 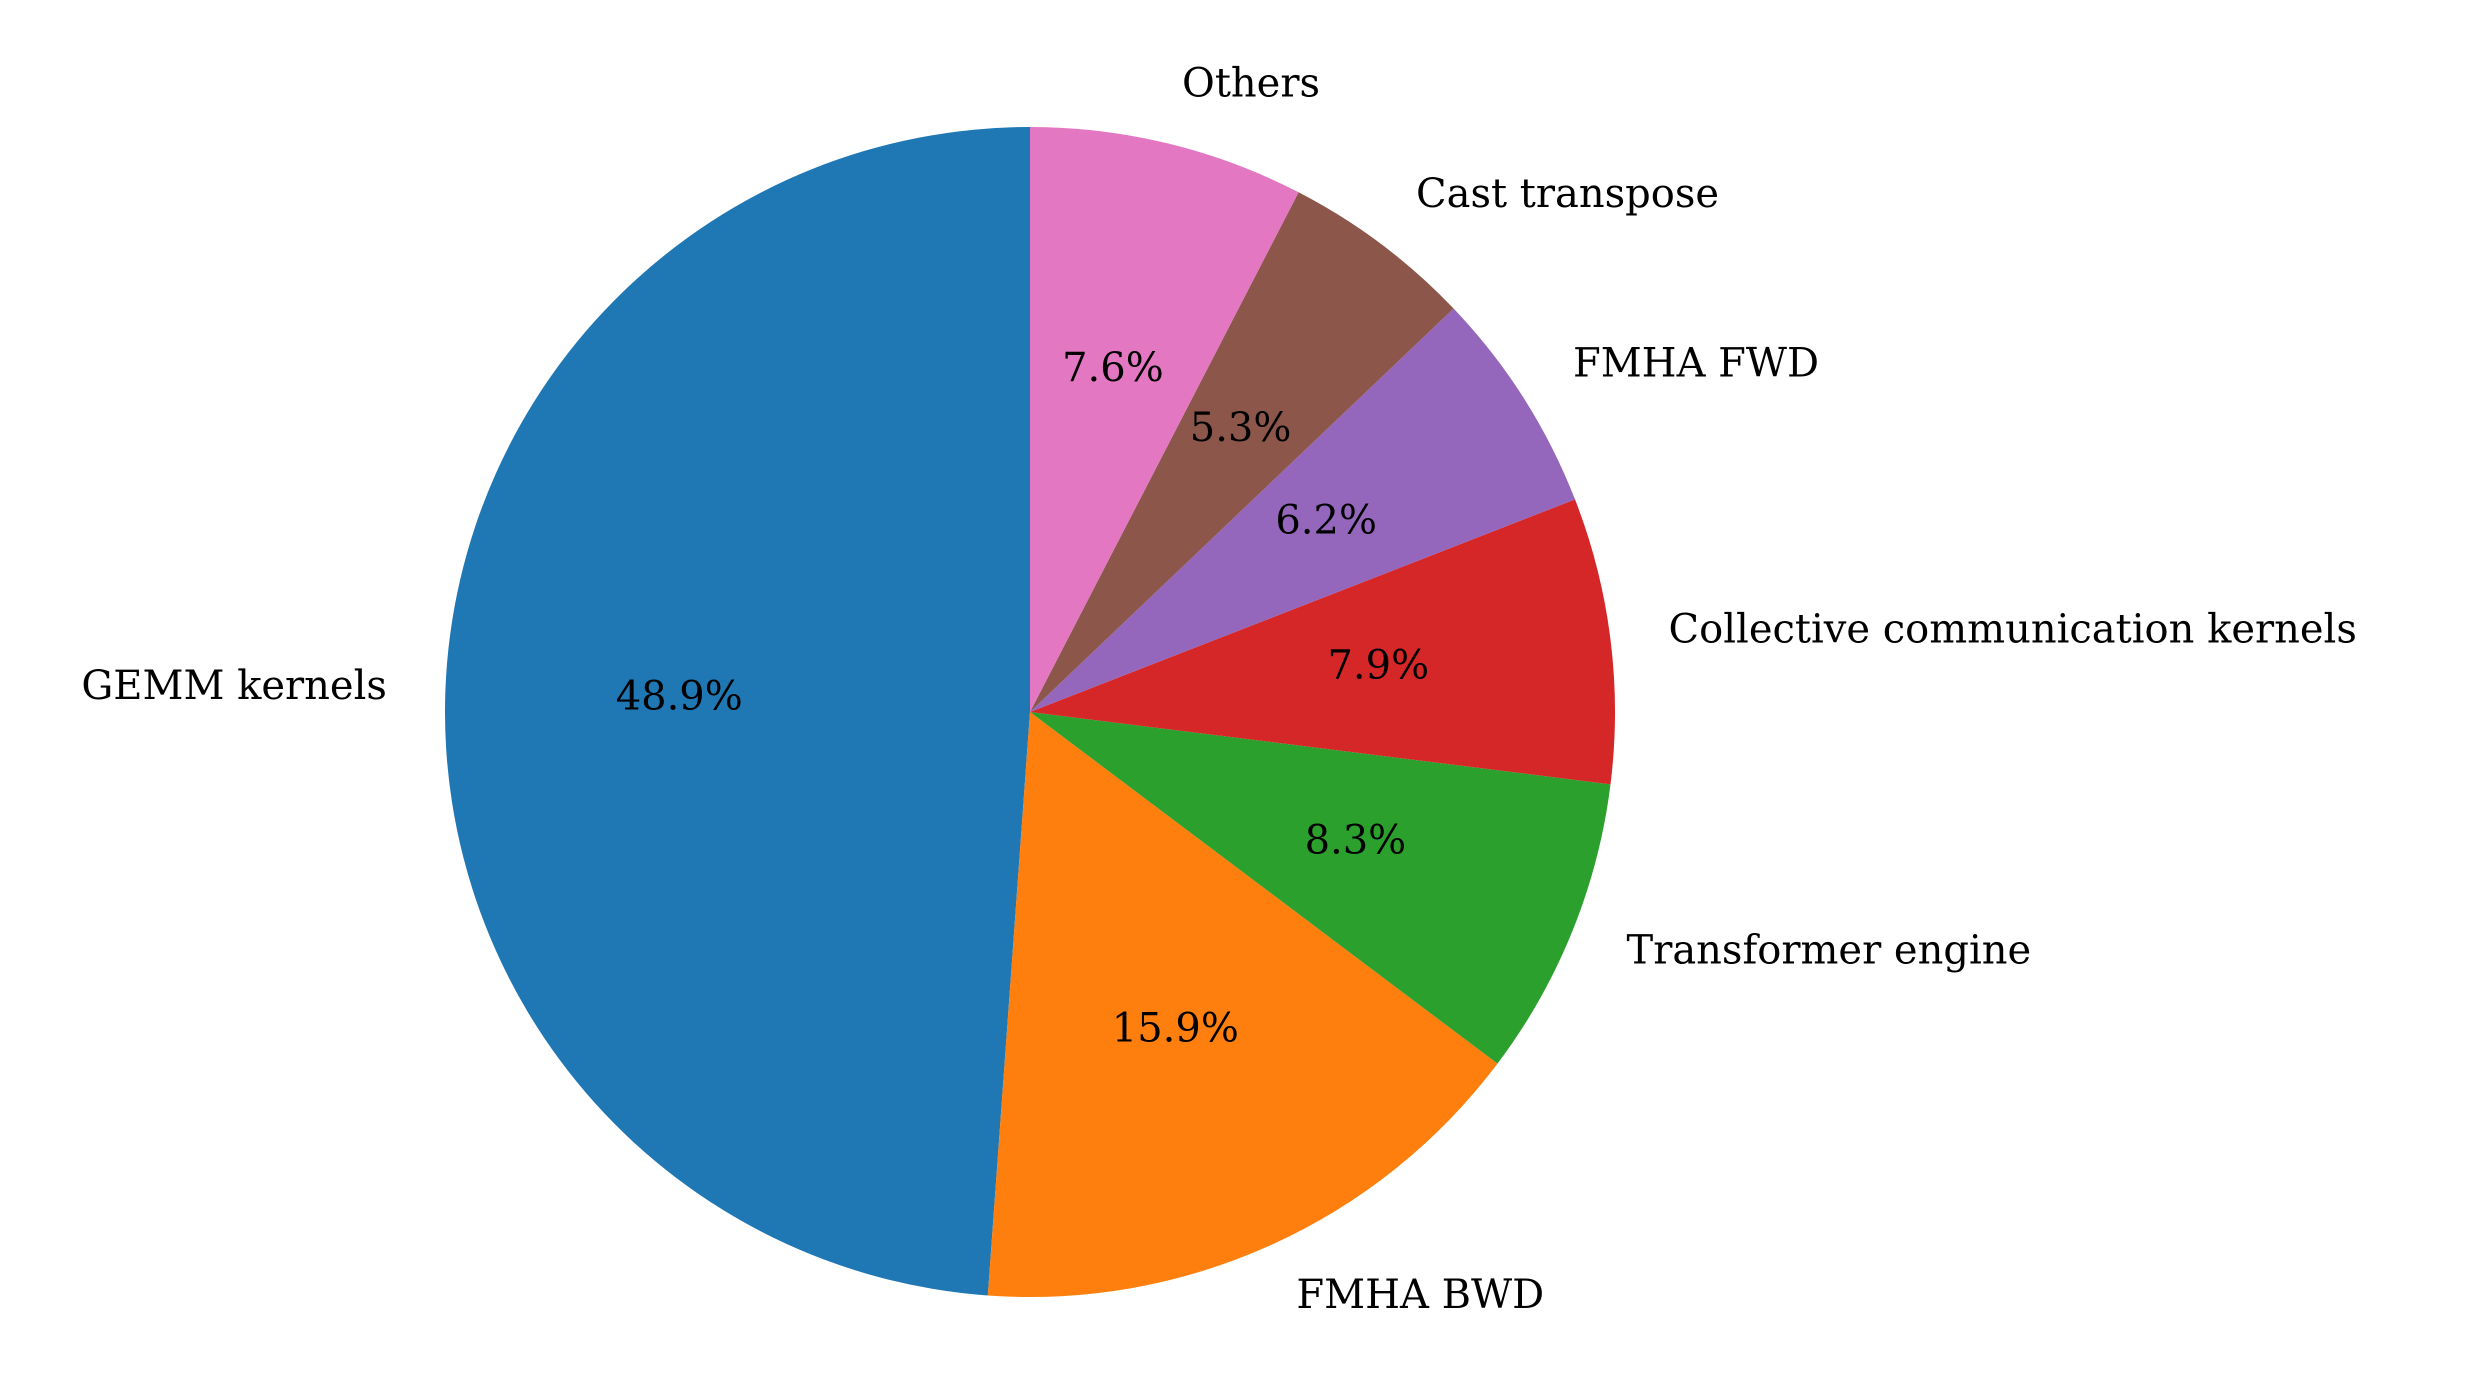 What do you see at coordinates (2013, 629) in the screenshot?
I see `slice-label: Collective communication kernels` at bounding box center [2013, 629].